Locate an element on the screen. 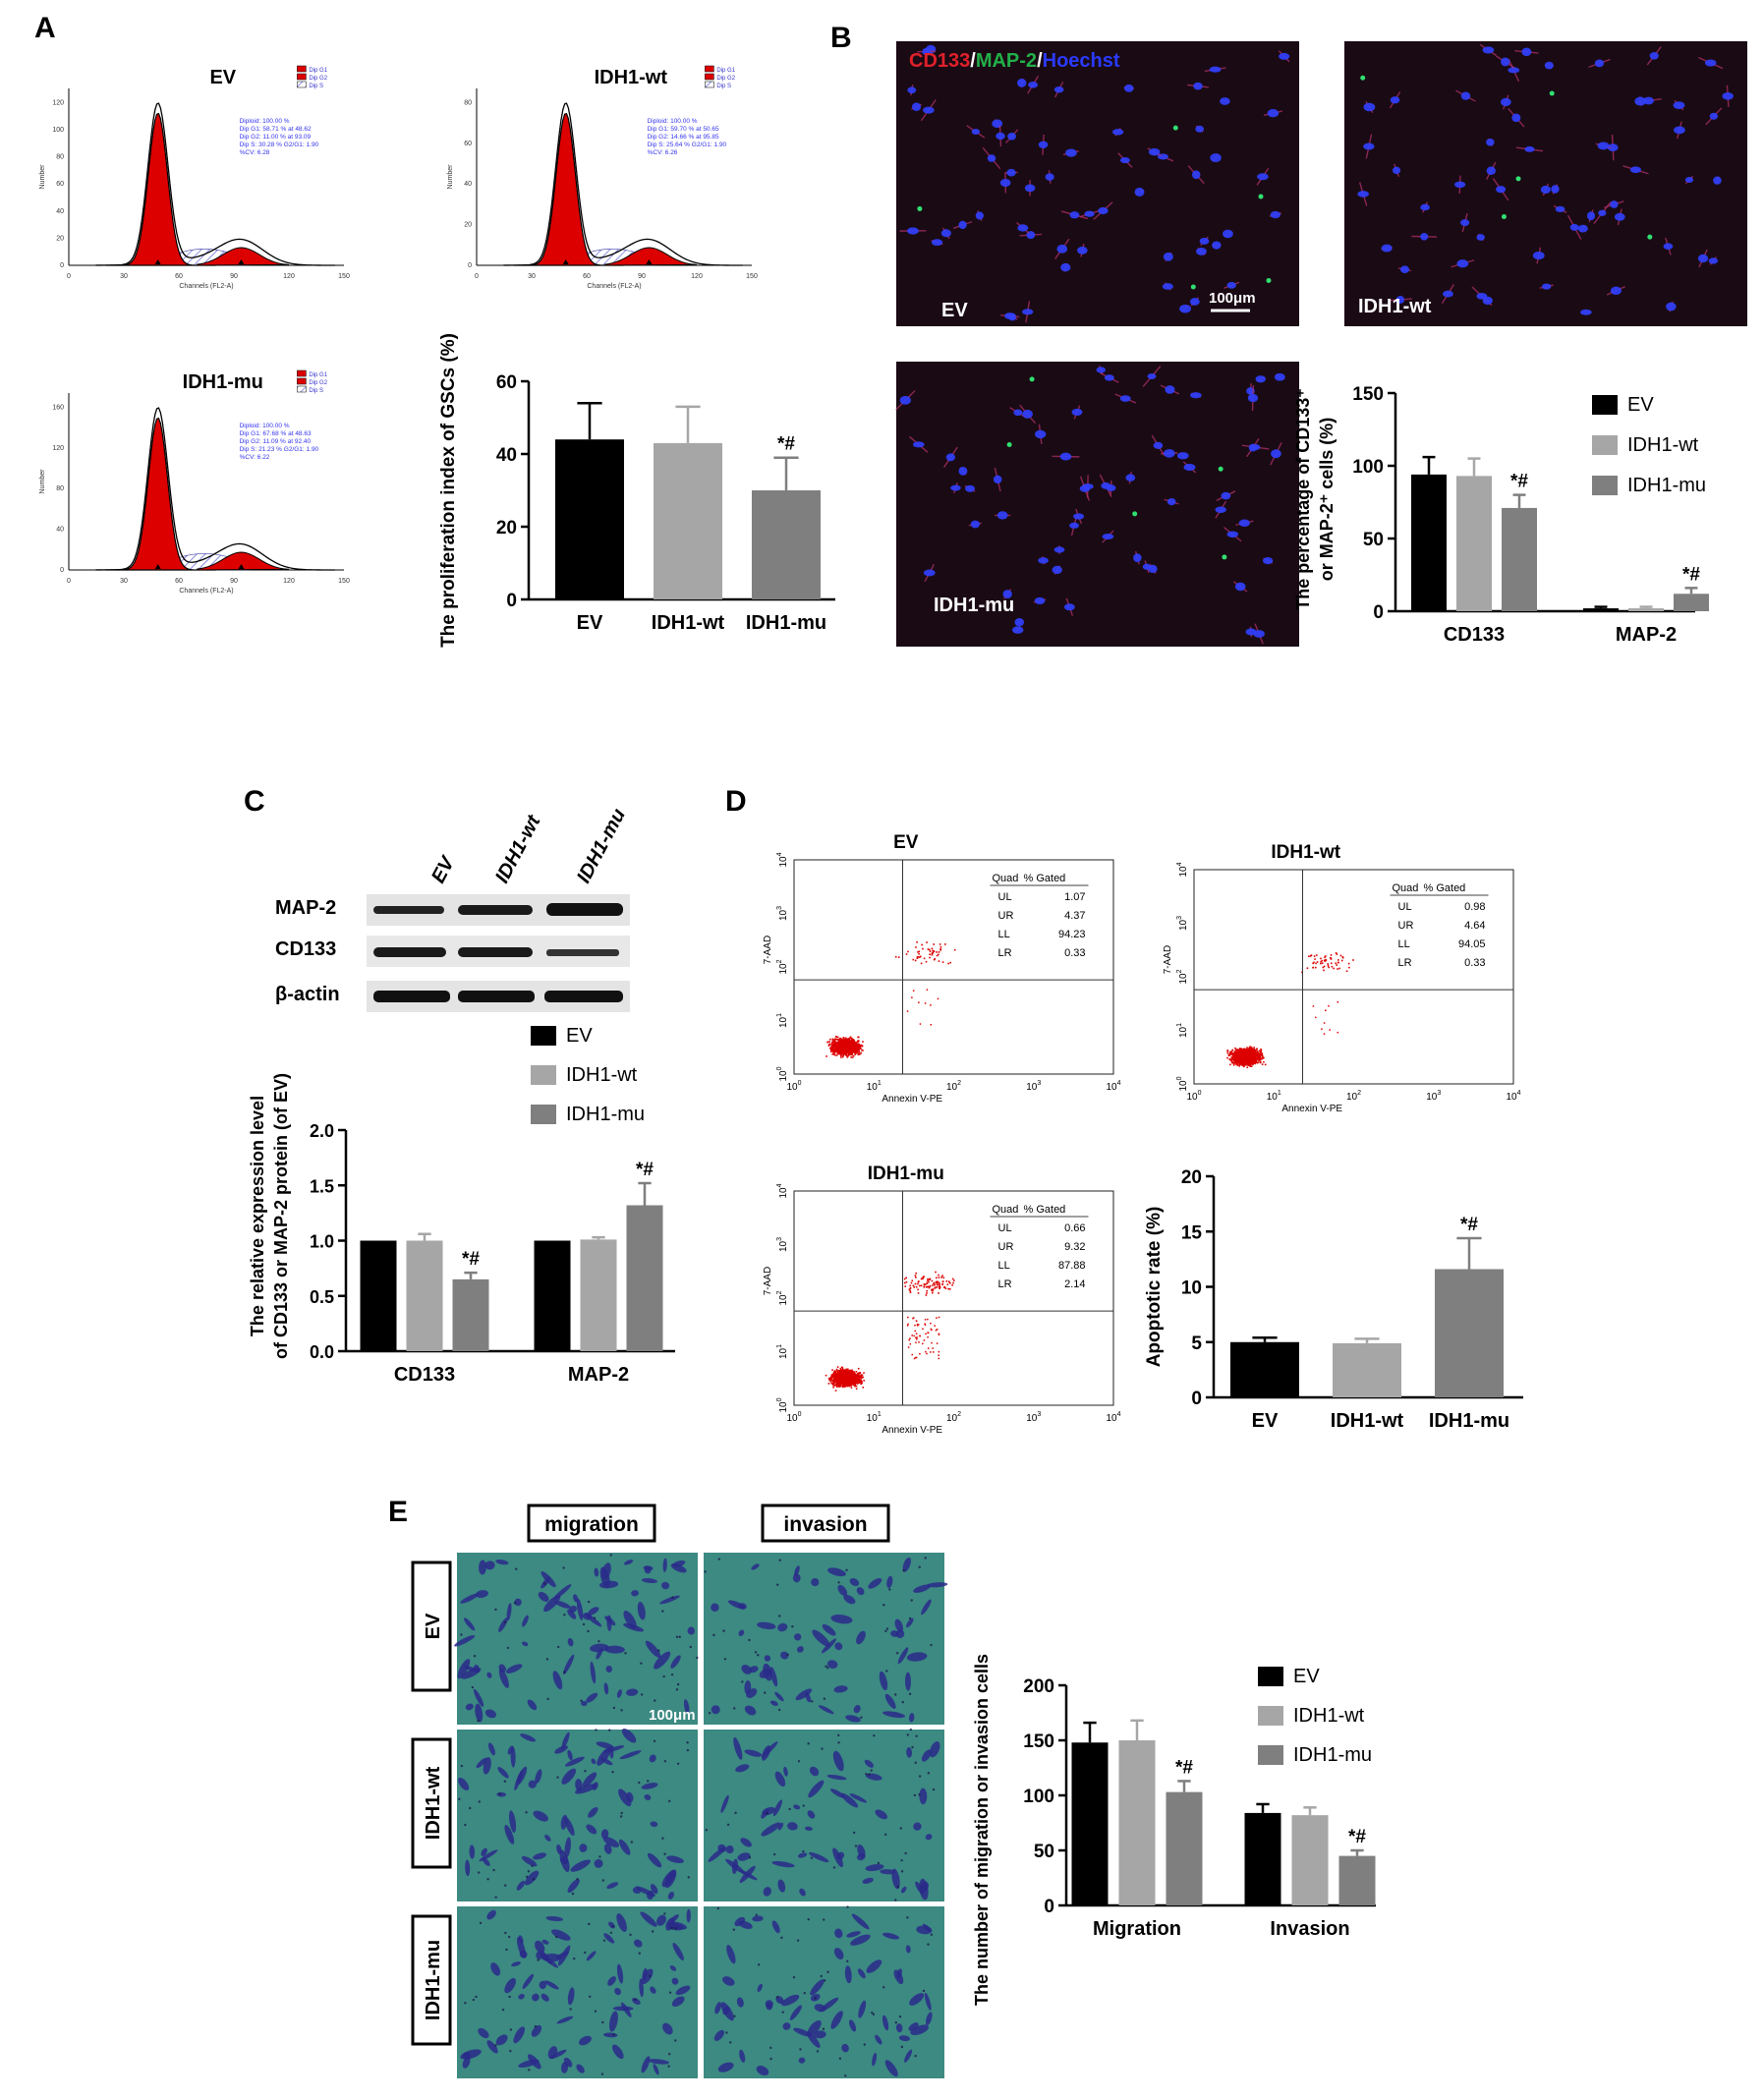 The width and height of the screenshot is (1764, 2100). tick-exponent: 0 is located at coordinates (1179, 1078).